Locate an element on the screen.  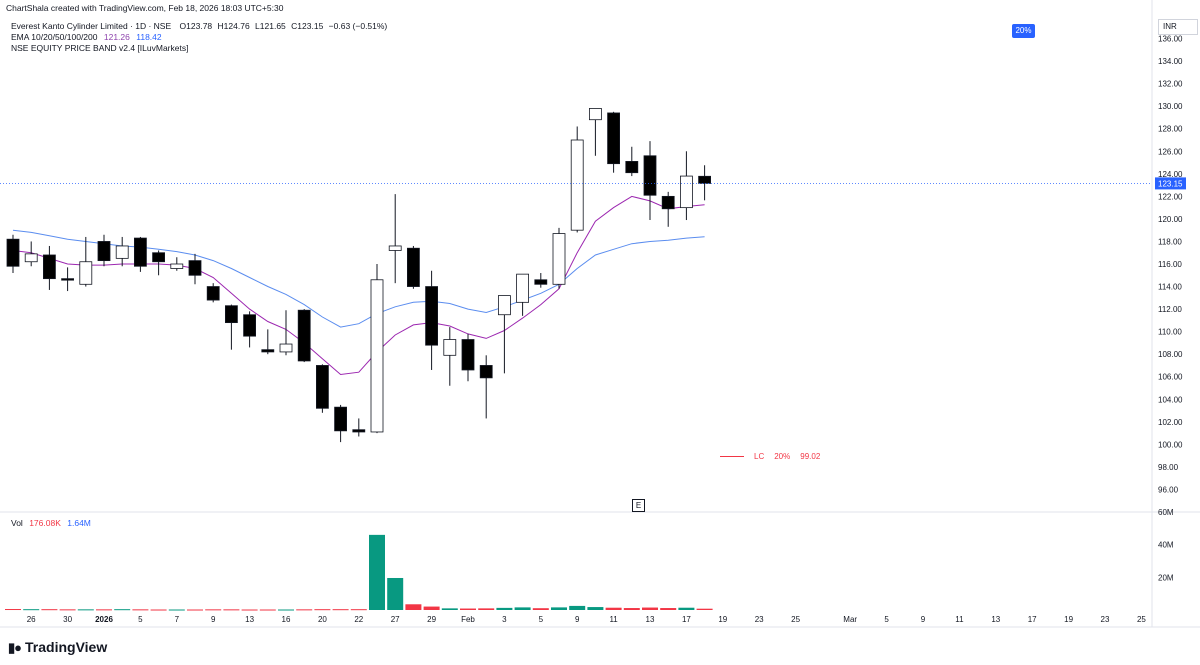
ema-slow-line is located at coordinates (358, 278).